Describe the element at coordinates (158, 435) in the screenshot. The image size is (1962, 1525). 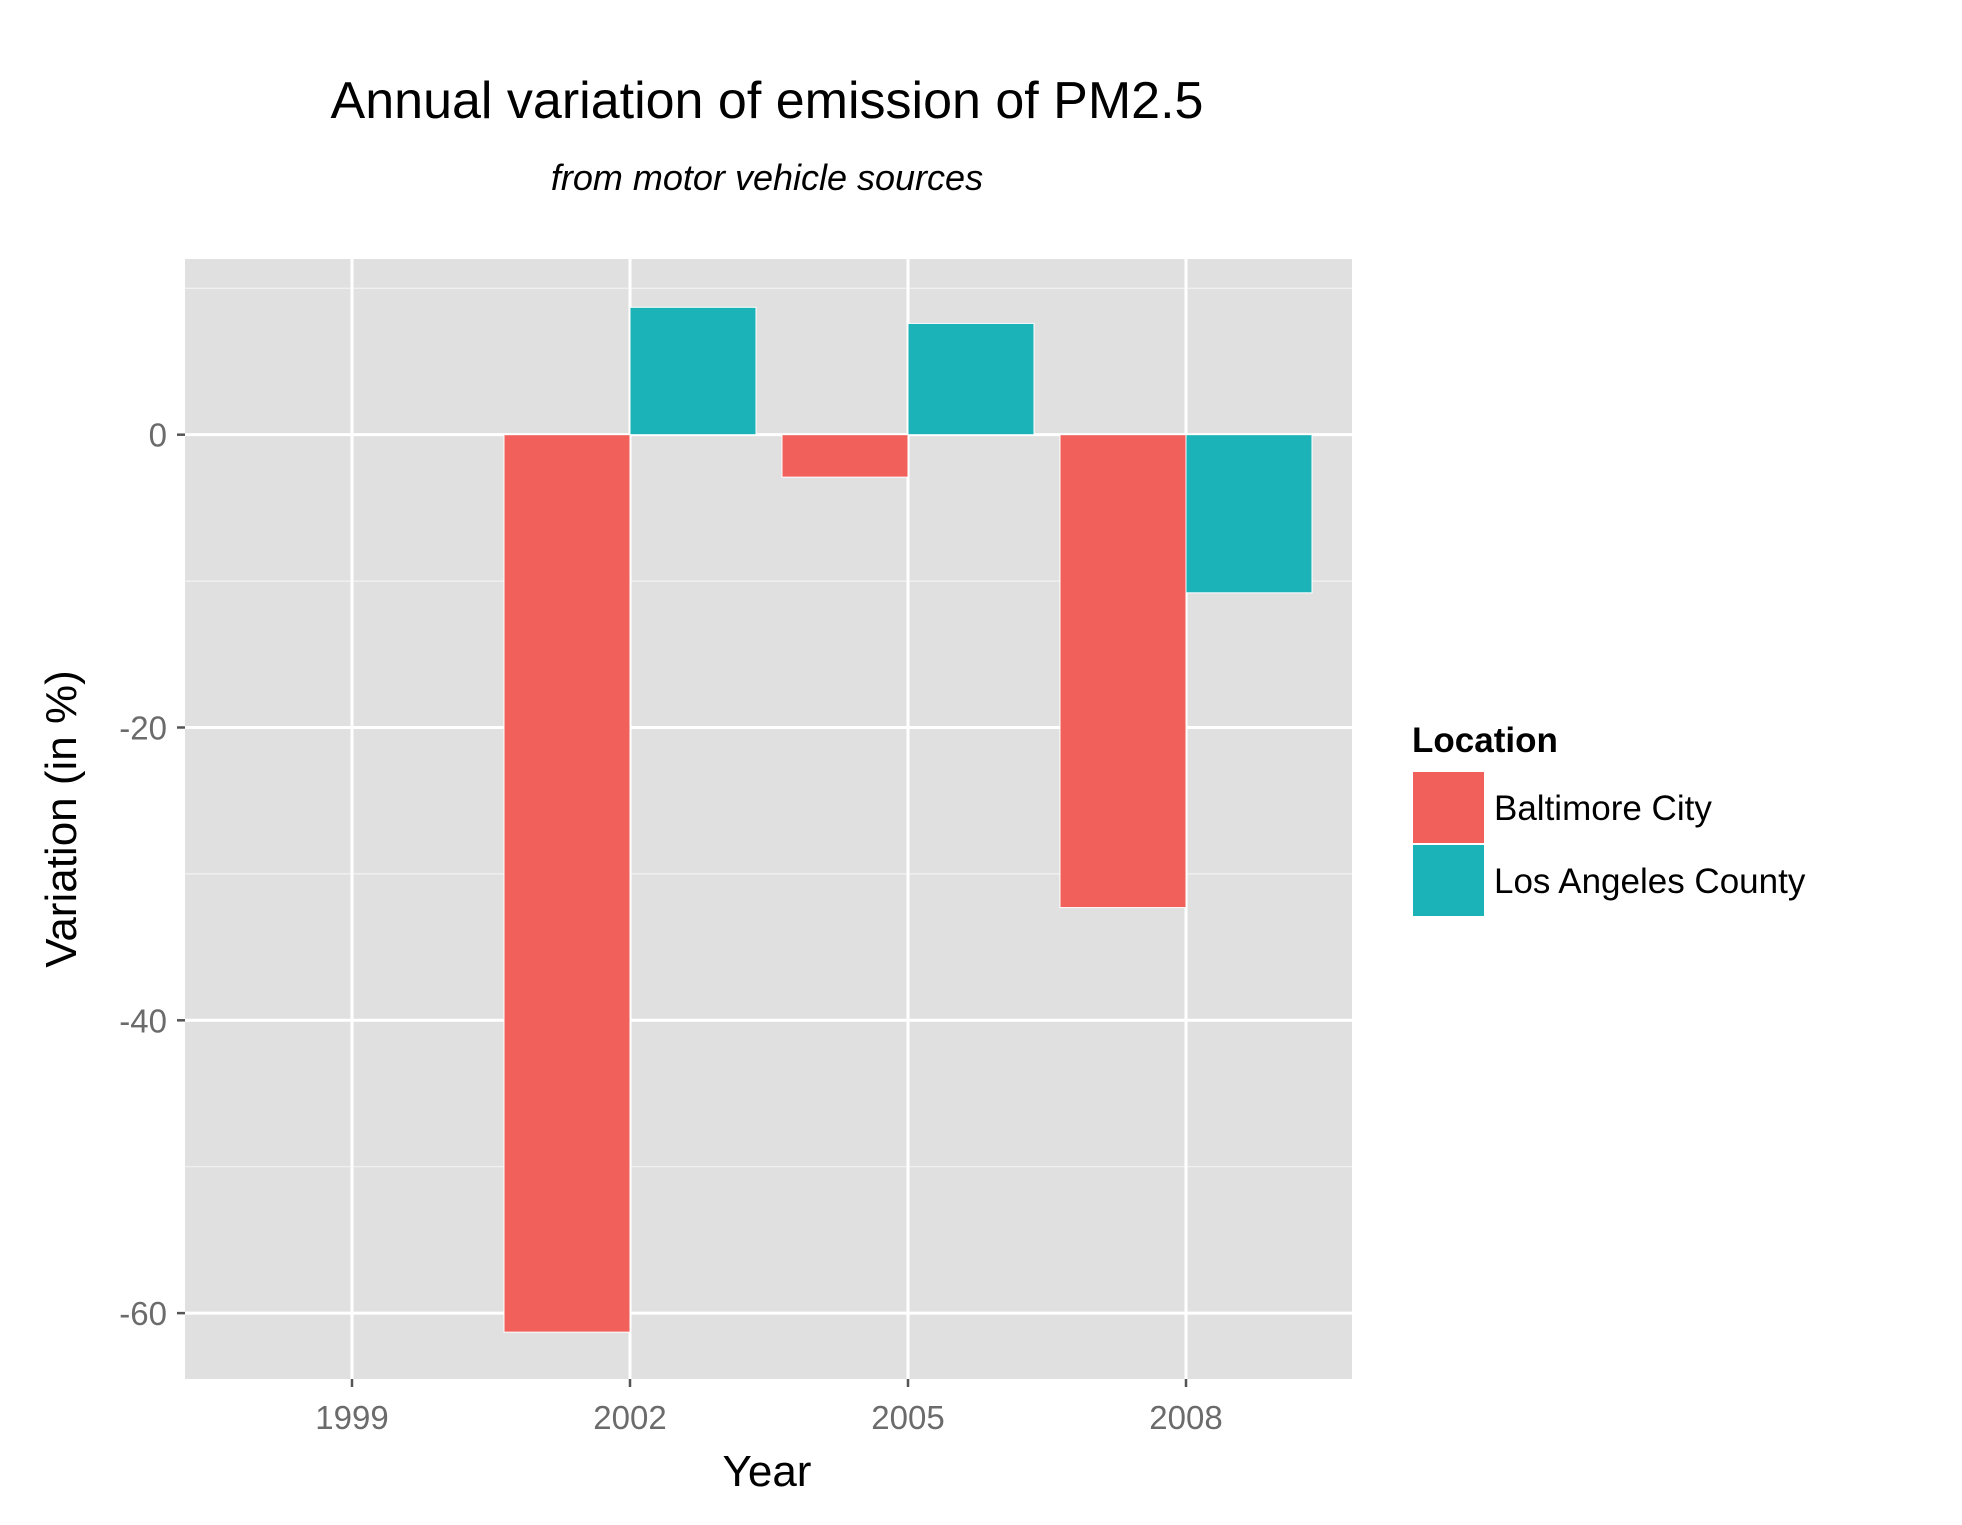
I see `y-tick-label: 0` at that location.